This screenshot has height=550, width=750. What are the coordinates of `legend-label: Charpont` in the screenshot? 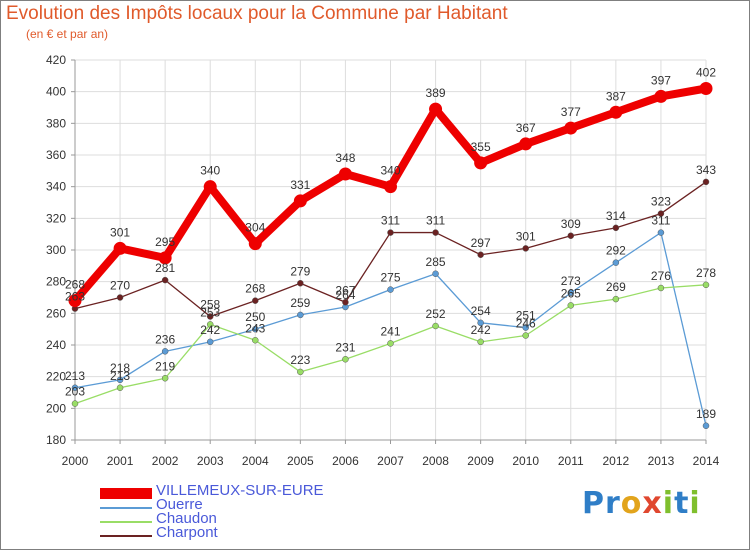 It's located at (187, 532).